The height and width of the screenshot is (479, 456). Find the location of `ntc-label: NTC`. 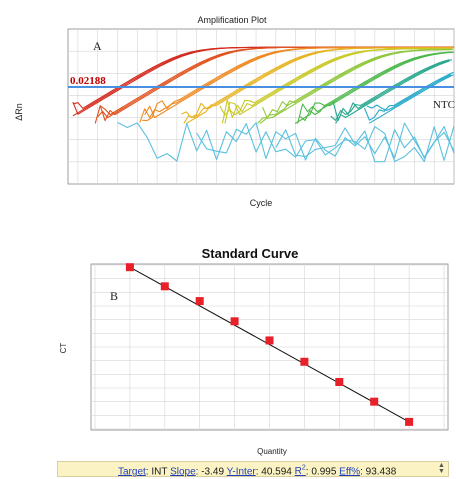

ntc-label: NTC is located at coordinates (444, 105).